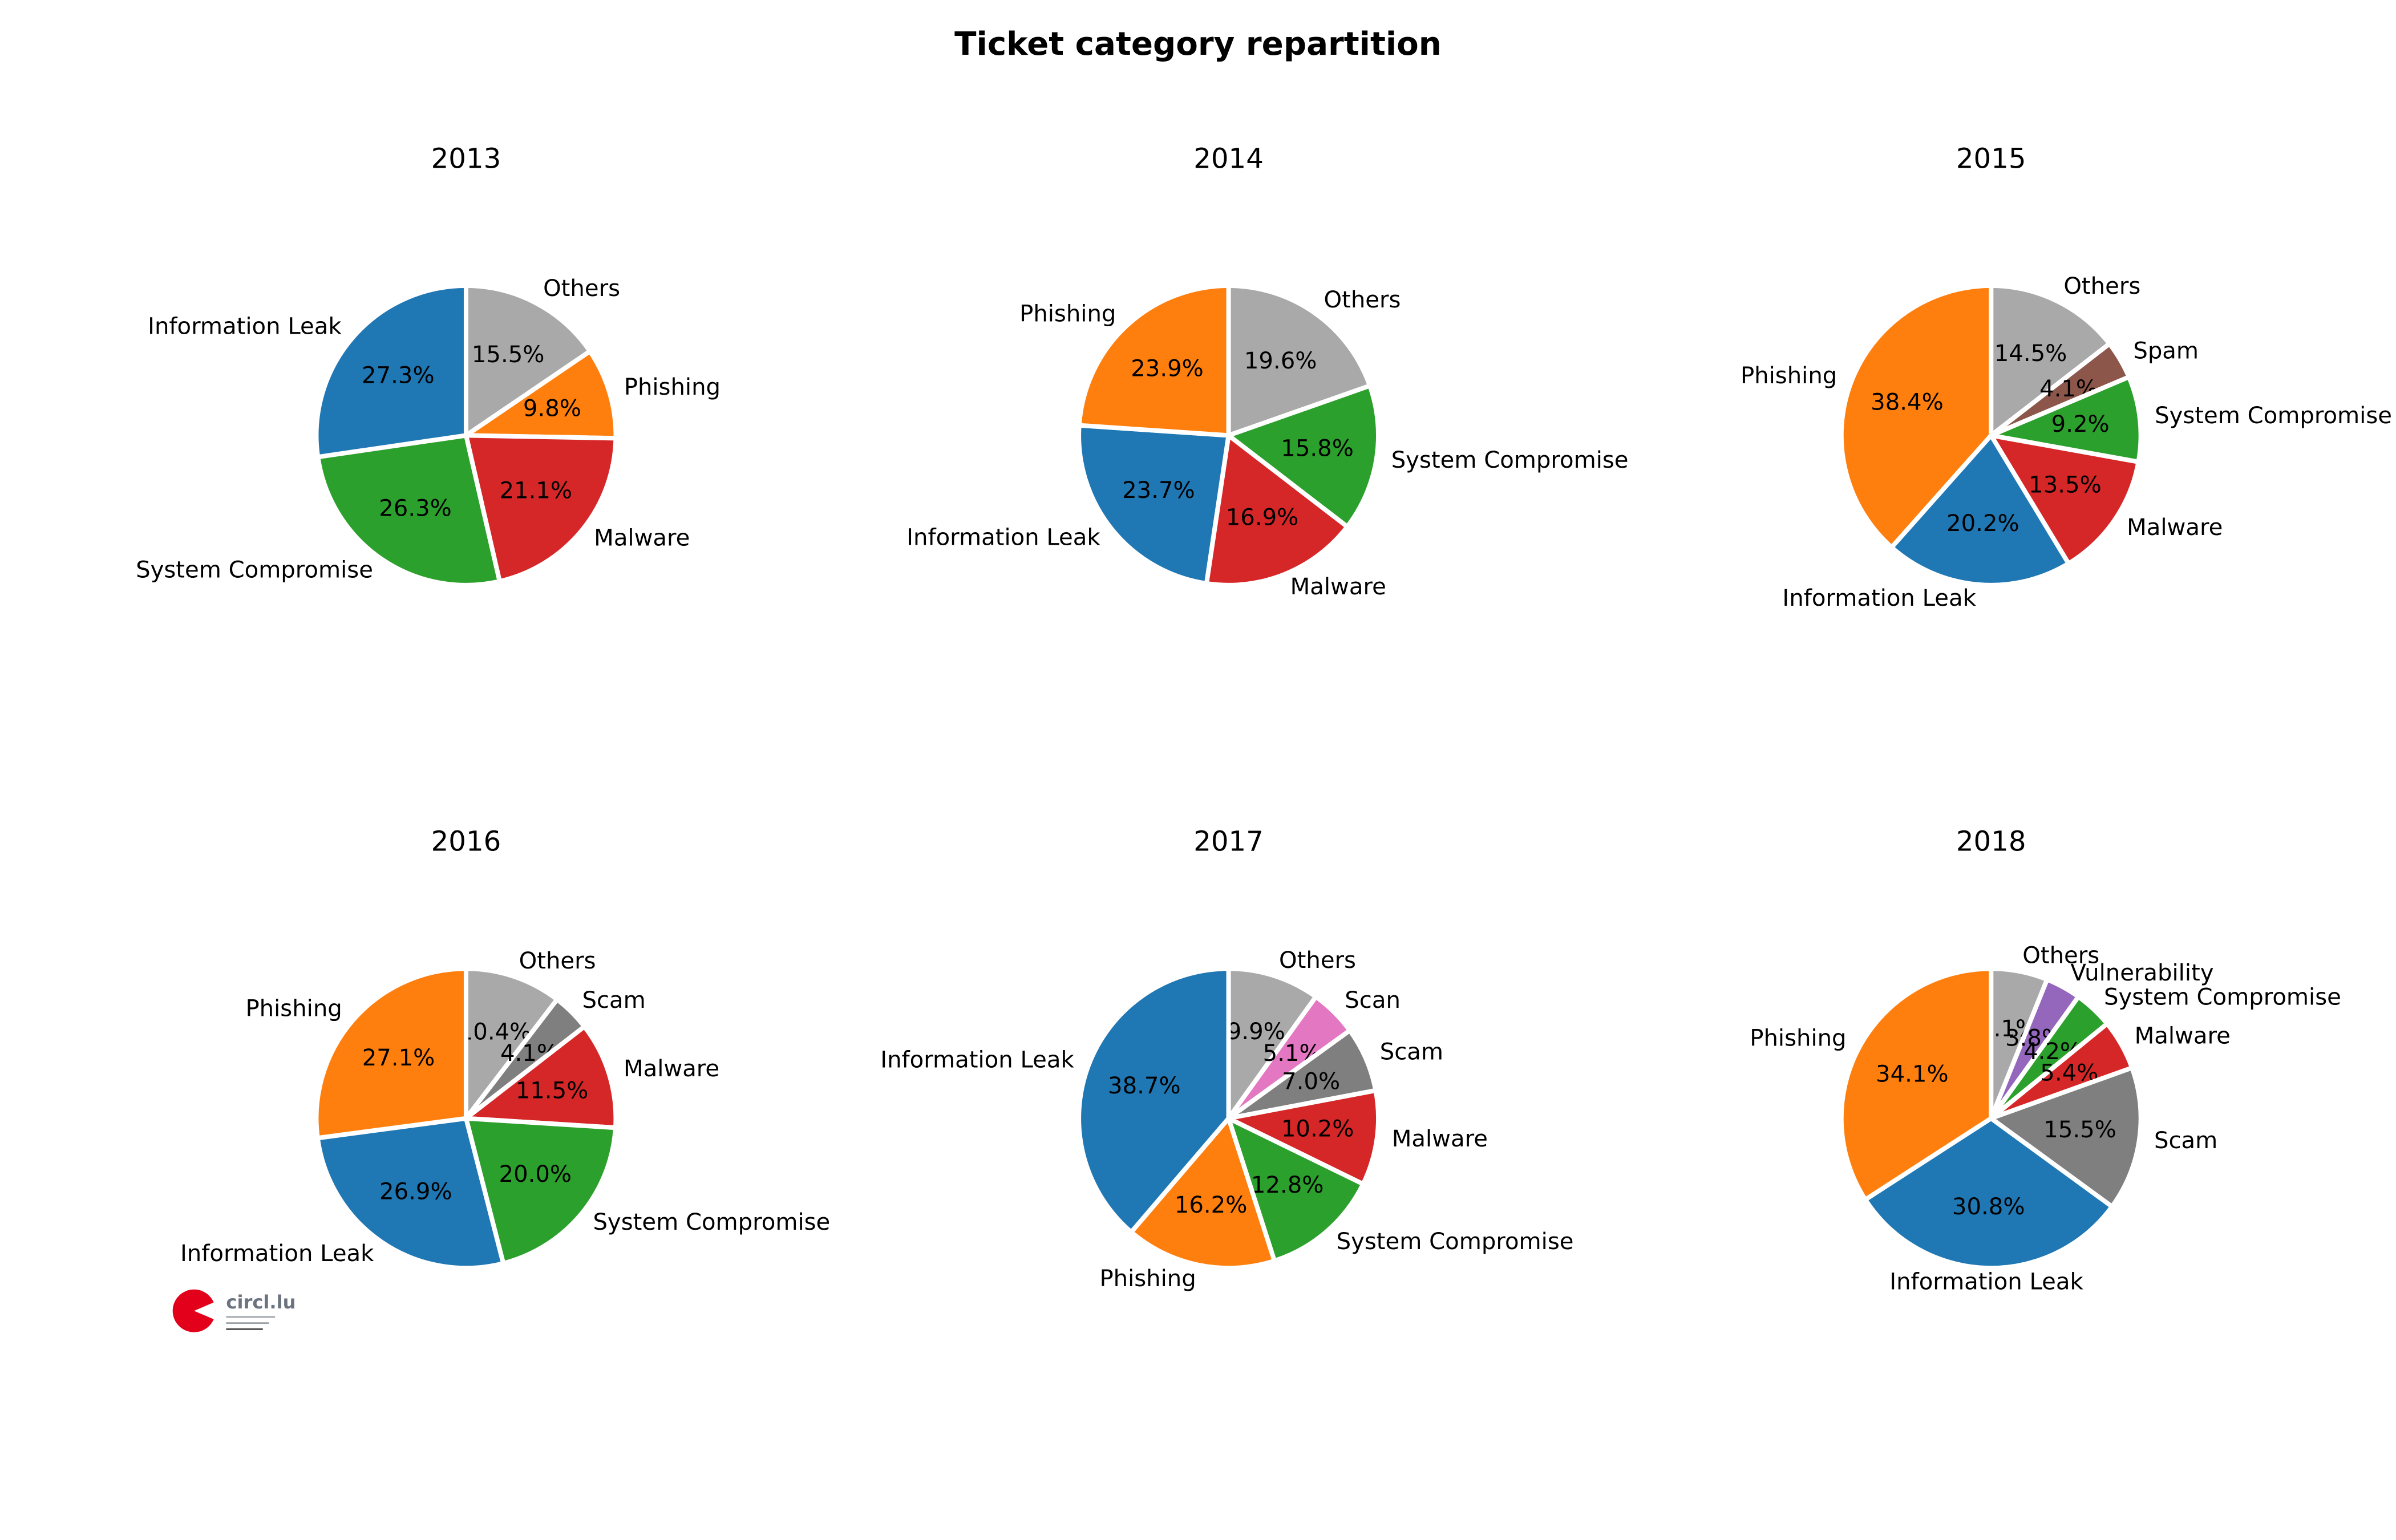 This screenshot has width=2396, height=1540. What do you see at coordinates (1144, 1086) in the screenshot?
I see `value-label: 38.7%` at bounding box center [1144, 1086].